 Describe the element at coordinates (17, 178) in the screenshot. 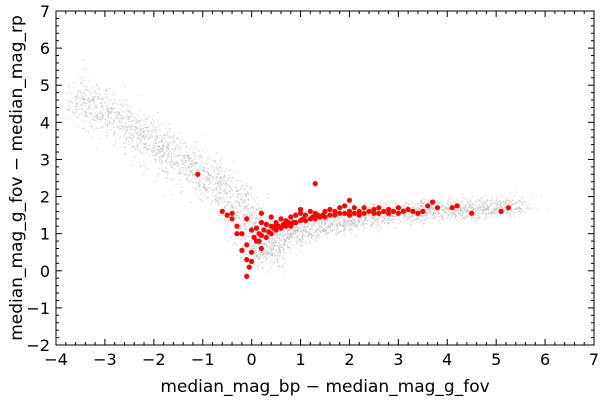

I see `y-axis-title: median_mag_g_fov − median_mag_rp` at that location.